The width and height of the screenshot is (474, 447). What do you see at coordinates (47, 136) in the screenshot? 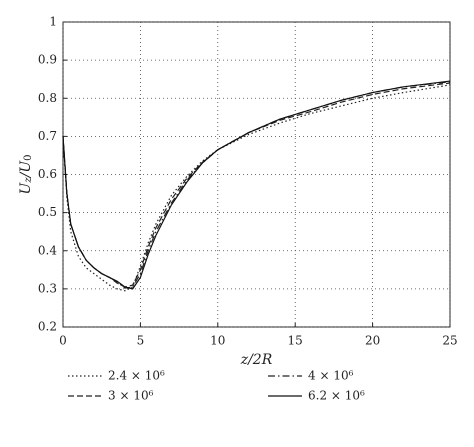
I see `y-tick-label: 0.7` at bounding box center [47, 136].